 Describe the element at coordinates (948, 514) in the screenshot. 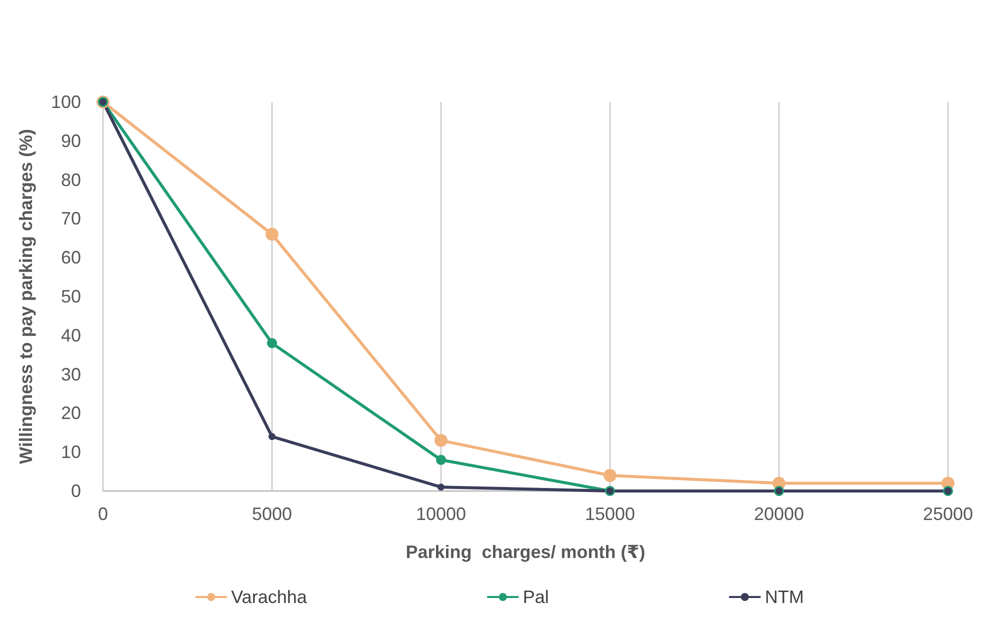

I see `x-tick-label: 25000` at that location.